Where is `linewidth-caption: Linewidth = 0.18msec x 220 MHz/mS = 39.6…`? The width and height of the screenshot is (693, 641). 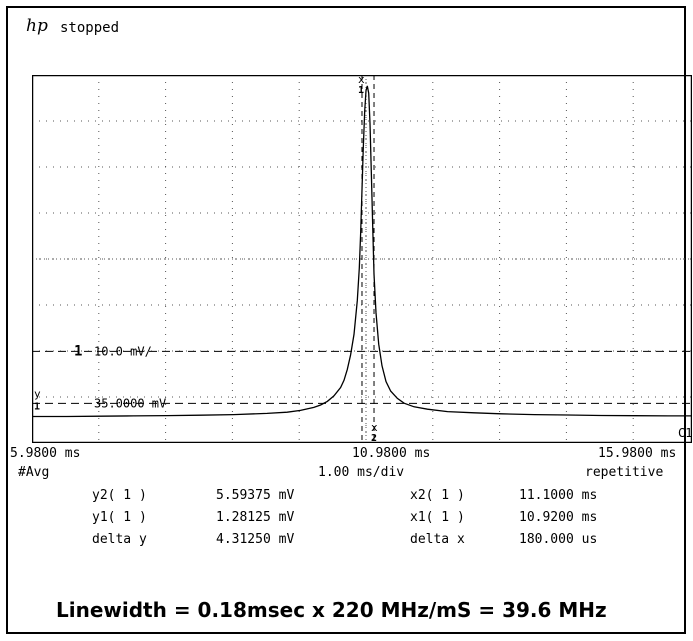 linewidth-caption: Linewidth = 0.18msec x 220 MHz/mS = 39.6… is located at coordinates (331, 610).